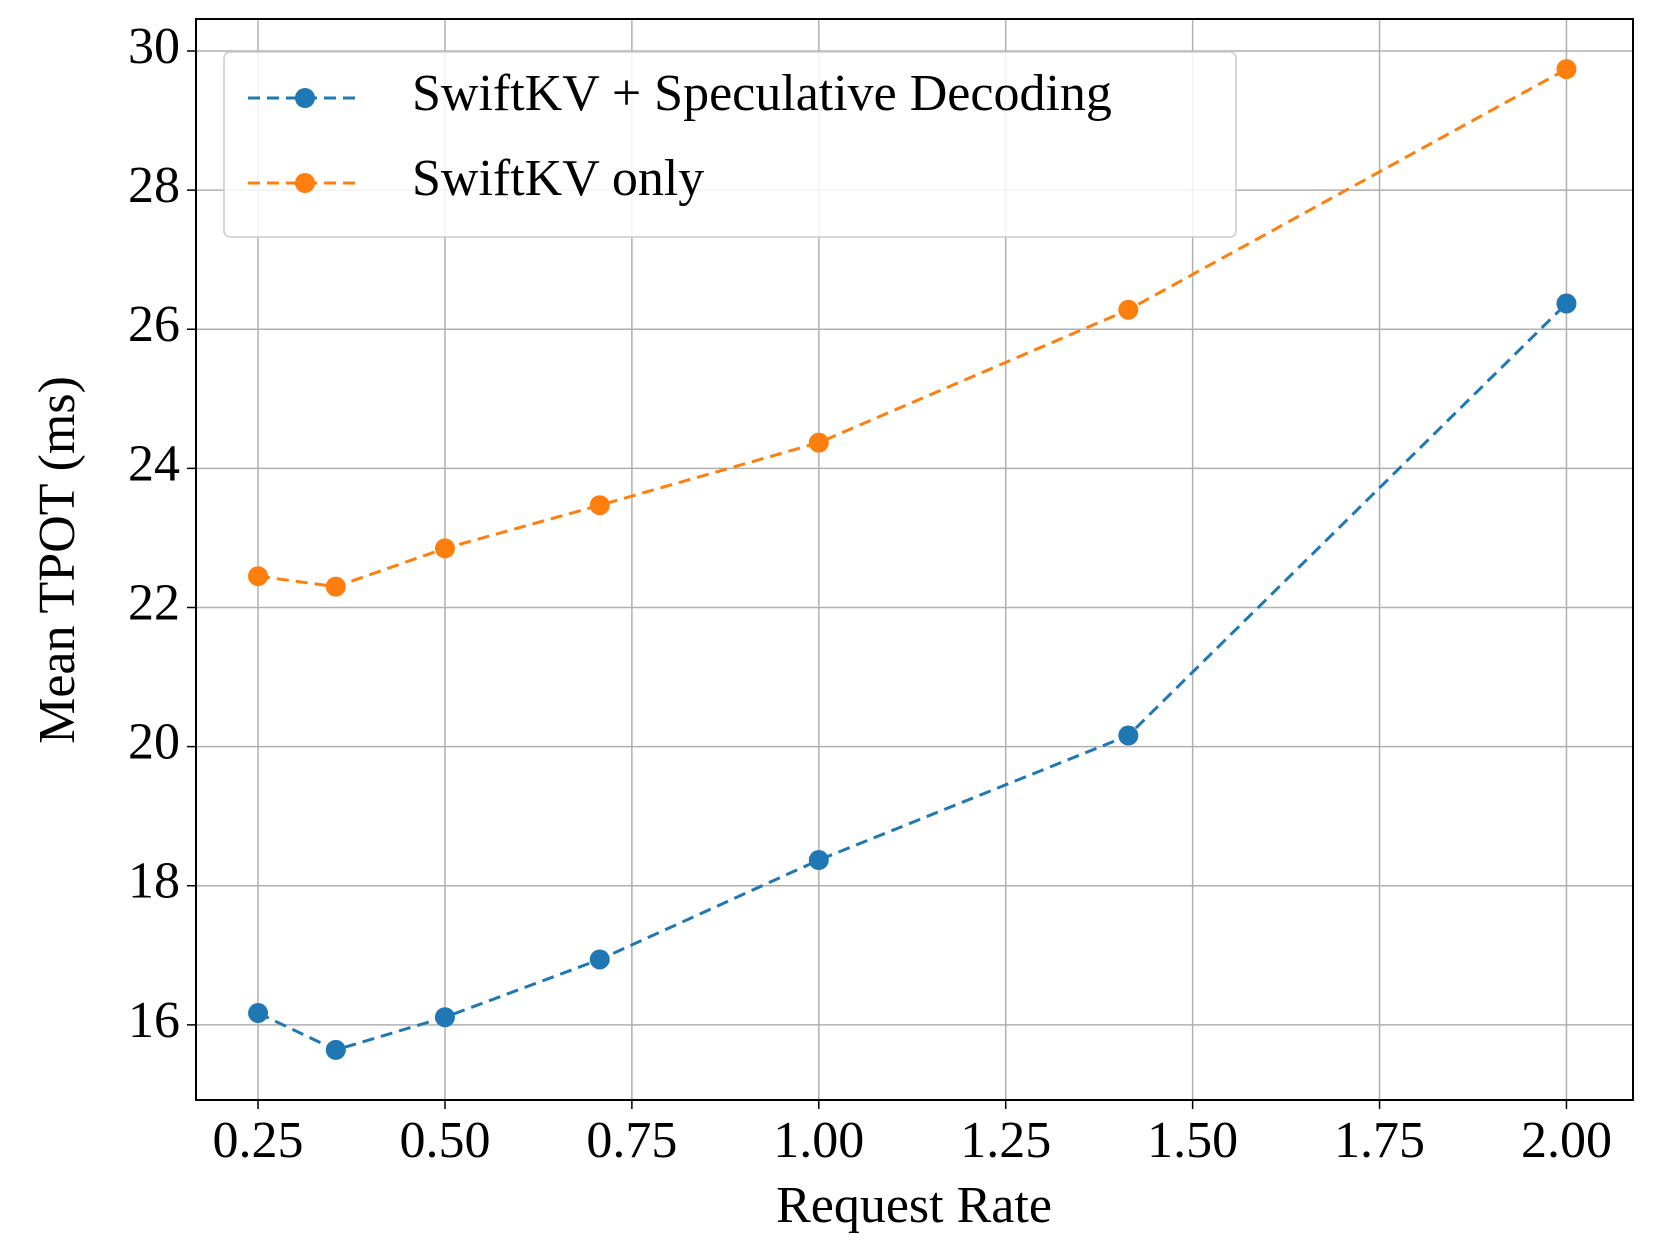  What do you see at coordinates (762, 93) in the screenshot?
I see `legend-label: SwiftKV + Speculative Decoding` at bounding box center [762, 93].